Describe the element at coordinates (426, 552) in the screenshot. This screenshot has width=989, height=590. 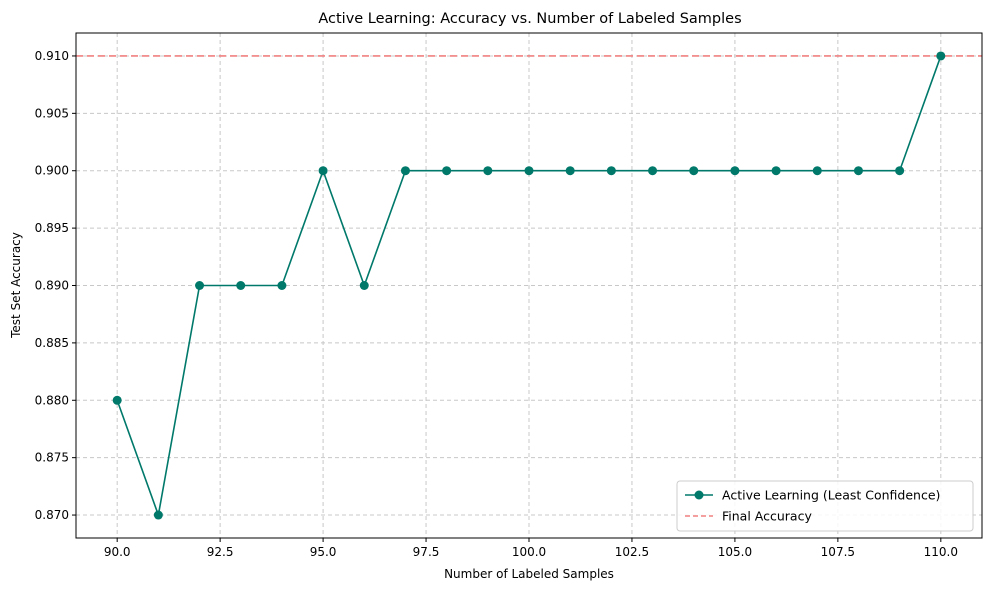
I see `x-tick-label: 97.5` at that location.